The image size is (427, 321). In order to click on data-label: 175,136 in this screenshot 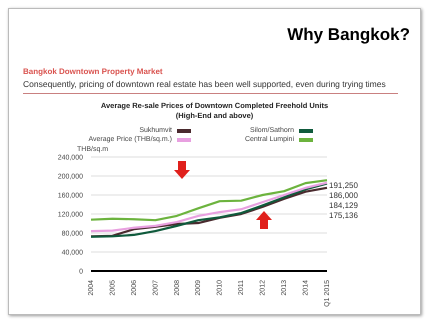, I will do `click(343, 215)`.